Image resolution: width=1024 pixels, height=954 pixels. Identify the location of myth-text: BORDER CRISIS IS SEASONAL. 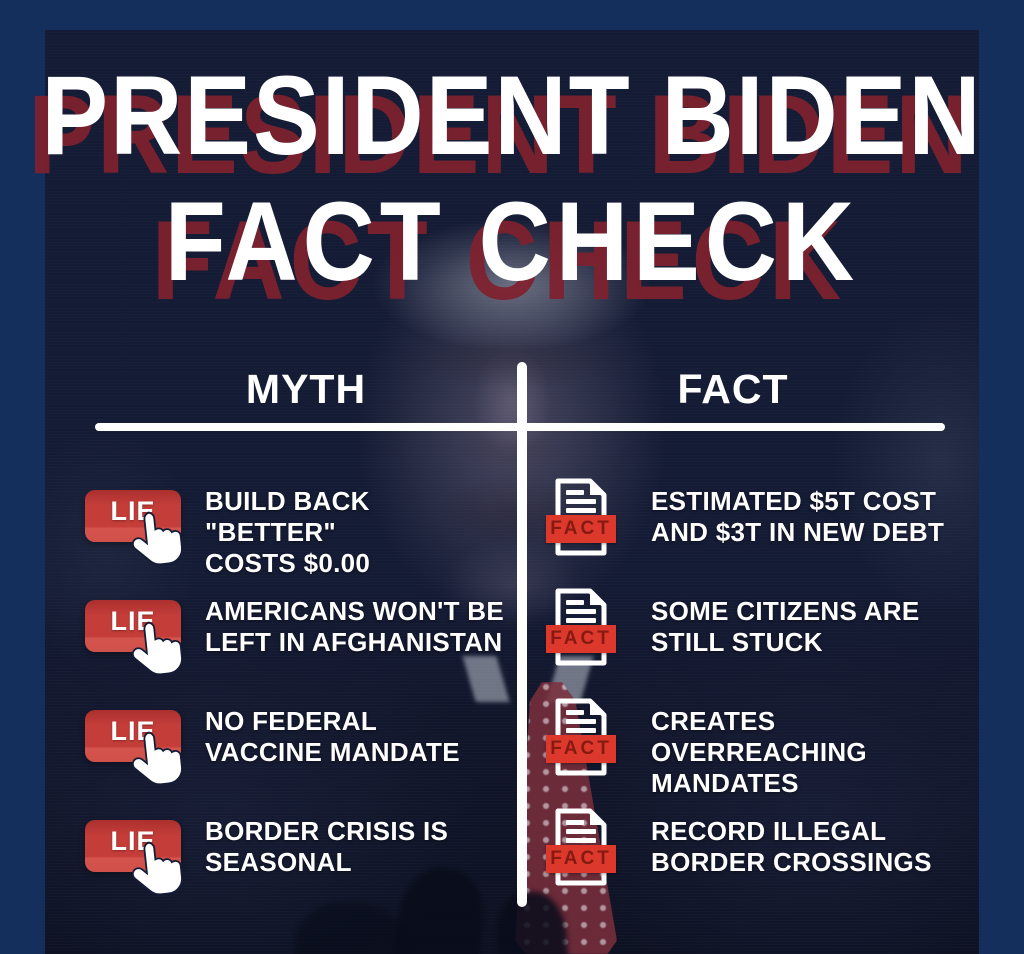
(326, 863).